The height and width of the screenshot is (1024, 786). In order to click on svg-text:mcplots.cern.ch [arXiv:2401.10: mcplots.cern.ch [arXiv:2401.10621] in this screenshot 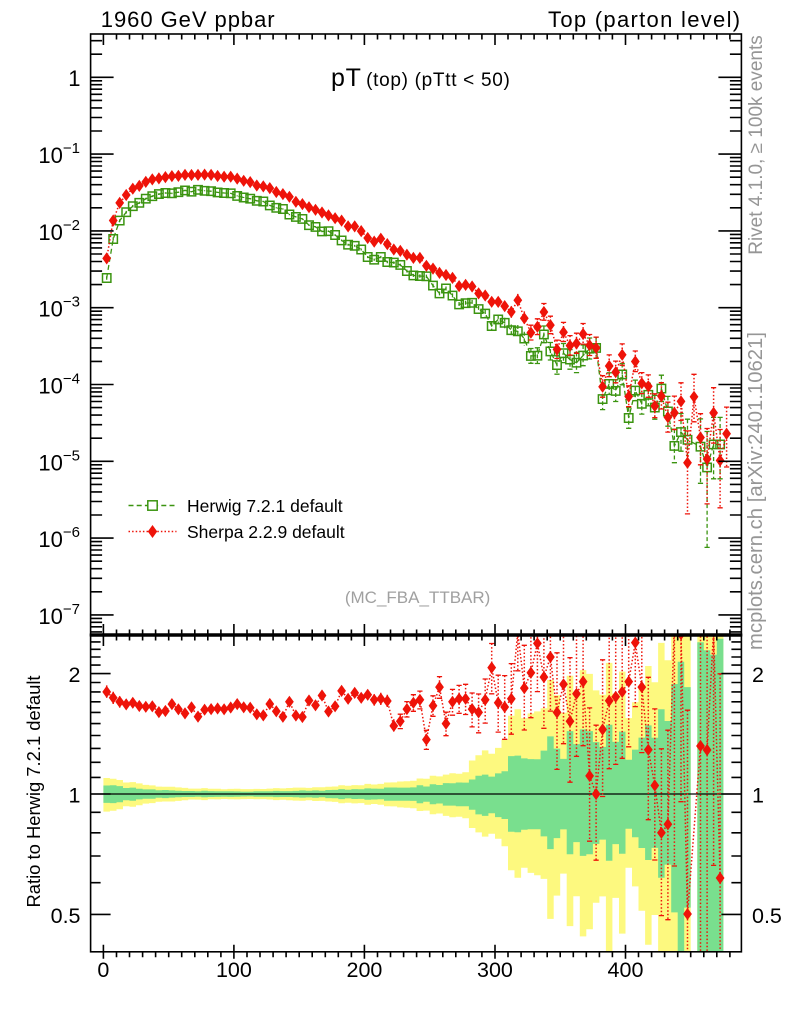, I will do `click(756, 491)`.